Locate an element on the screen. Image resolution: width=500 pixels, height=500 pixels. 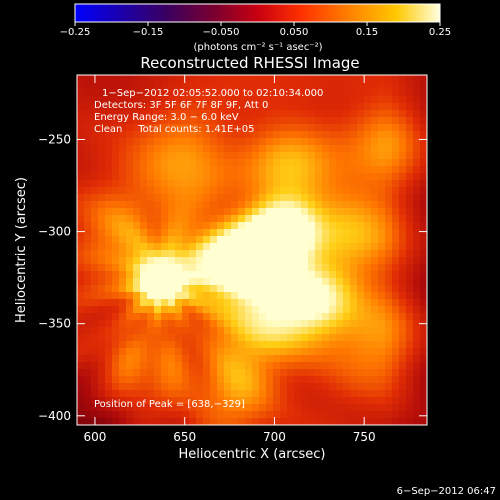
y-axis-label: Heliocentric Y (arcsec) is located at coordinates (21, 250).